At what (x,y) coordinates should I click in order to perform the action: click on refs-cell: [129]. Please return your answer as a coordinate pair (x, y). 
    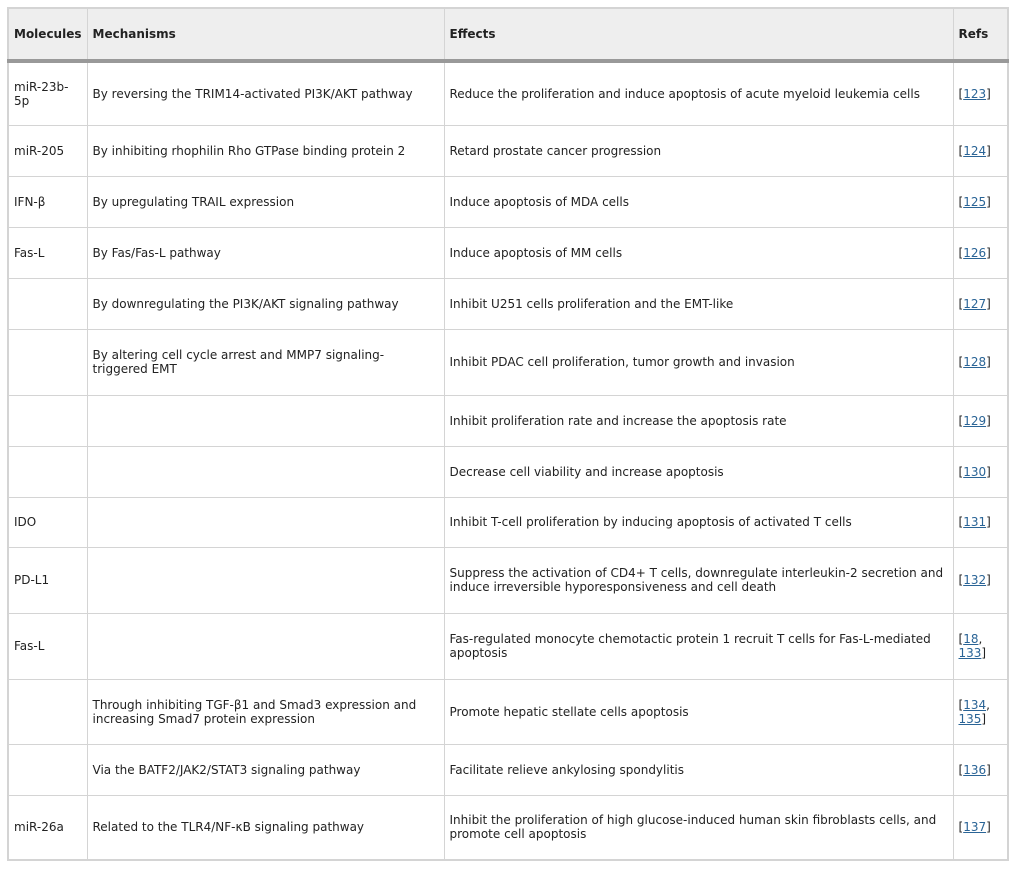
    Looking at the image, I should click on (980, 420).